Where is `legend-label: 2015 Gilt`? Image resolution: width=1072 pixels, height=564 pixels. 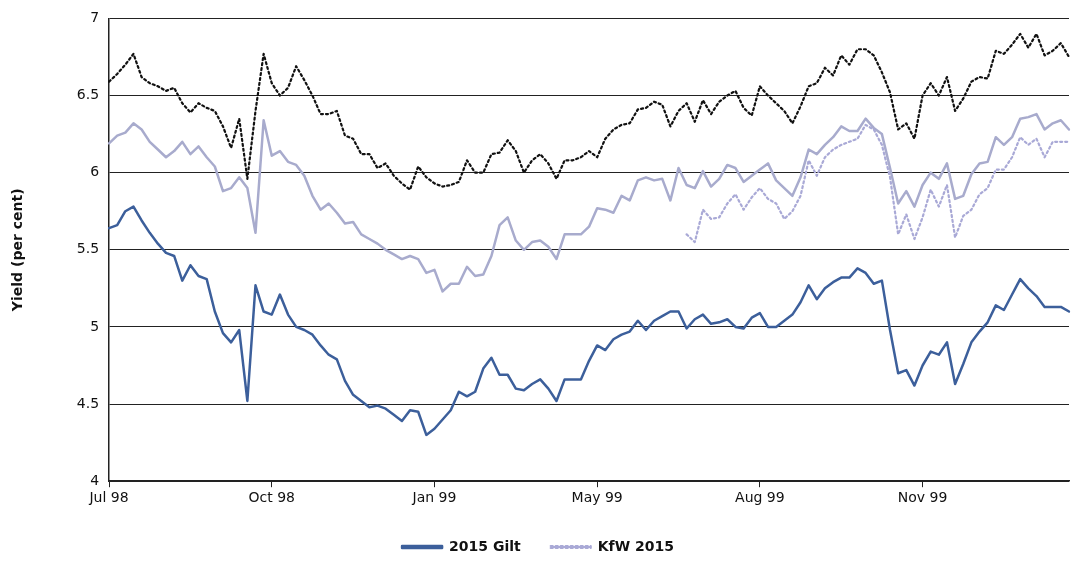
legend-label: 2015 Gilt is located at coordinates (485, 545).